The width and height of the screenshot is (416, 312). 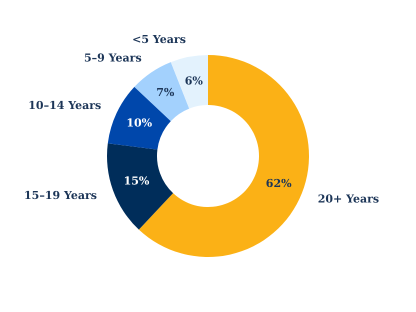 What do you see at coordinates (159, 39) in the screenshot?
I see `slice-label: <5 Years` at bounding box center [159, 39].